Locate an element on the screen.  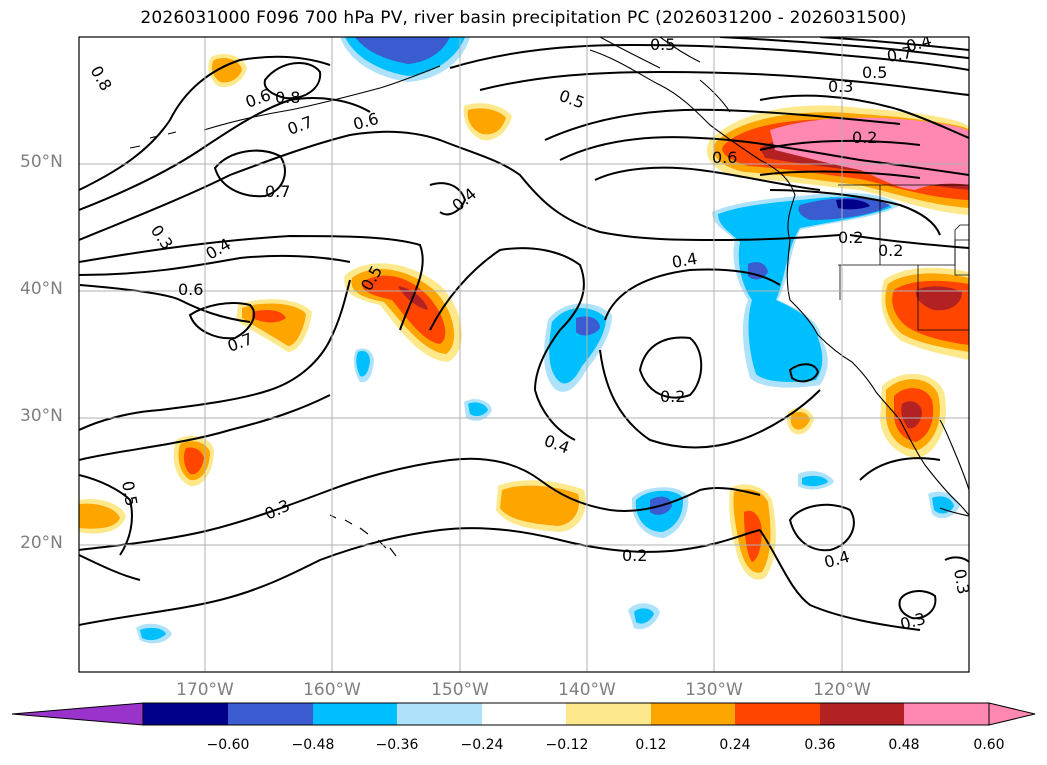
lat-label-20n: 20°N is located at coordinates (41, 543).